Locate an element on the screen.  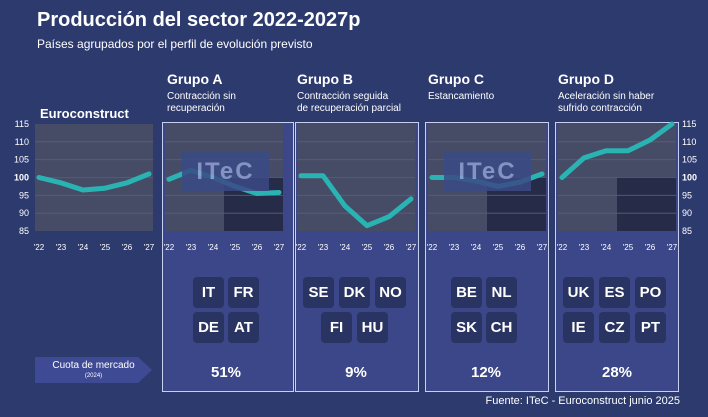
group-a-share: 51% is located at coordinates (226, 372).